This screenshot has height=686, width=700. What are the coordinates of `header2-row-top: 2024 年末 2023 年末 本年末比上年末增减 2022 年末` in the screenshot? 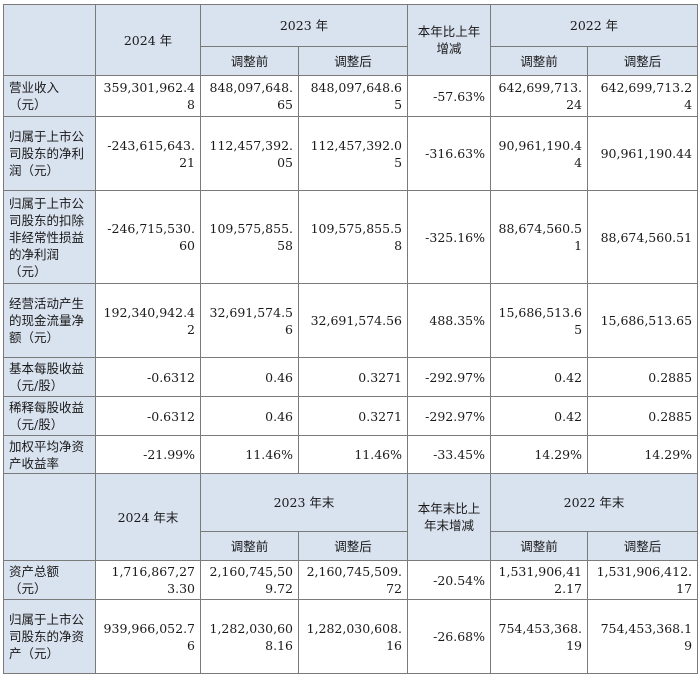 It's located at (351, 517).